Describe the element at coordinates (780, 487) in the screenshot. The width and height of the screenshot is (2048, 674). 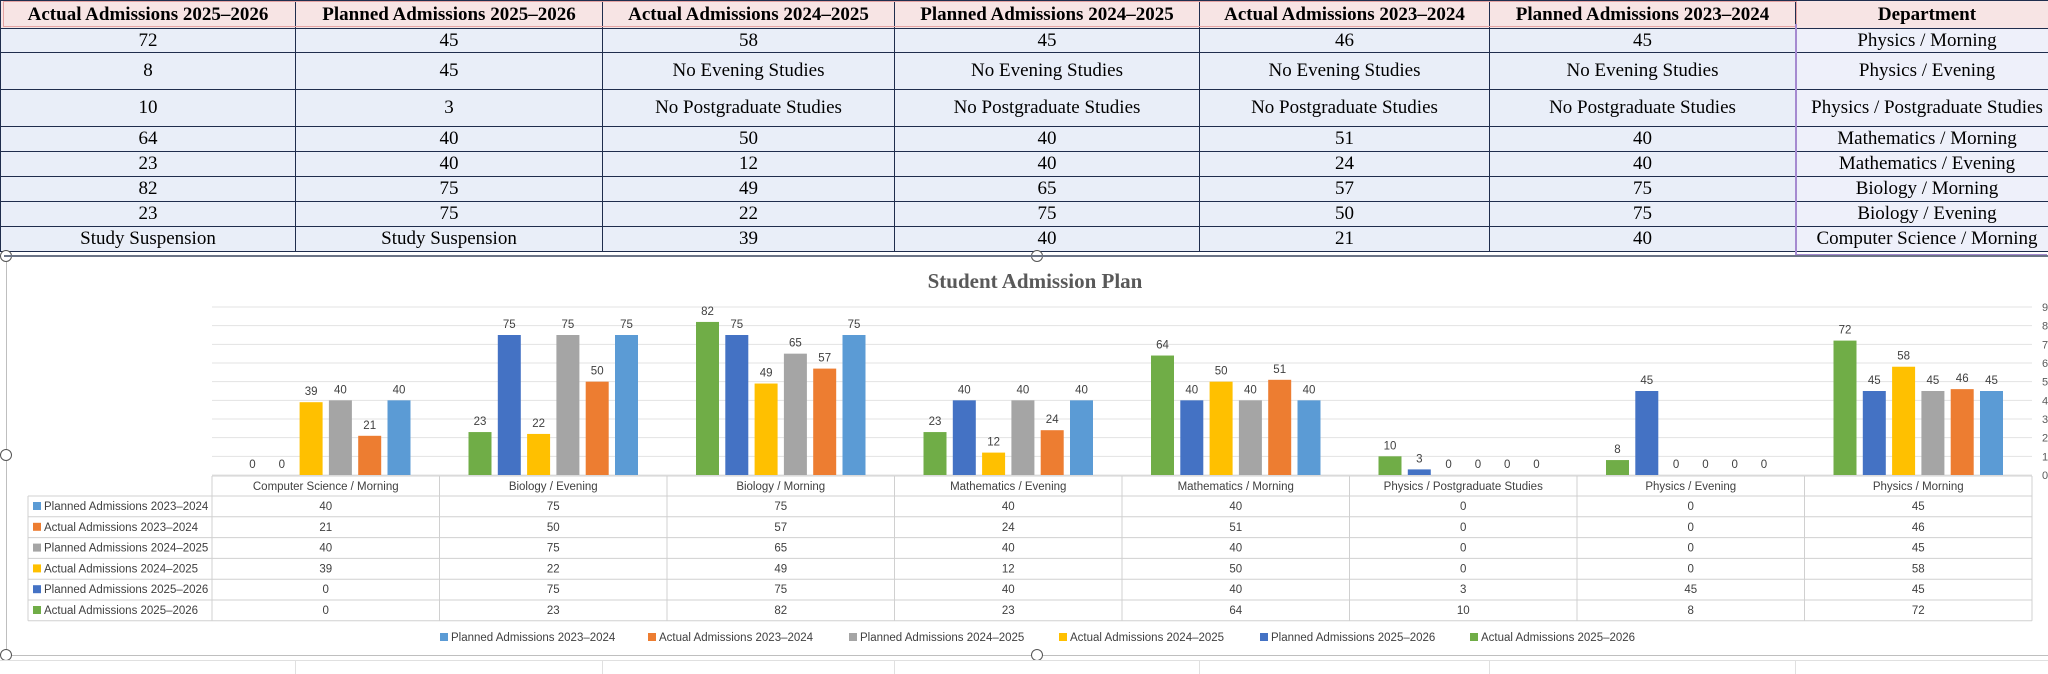
I see `category-label: Biology / Morning` at that location.